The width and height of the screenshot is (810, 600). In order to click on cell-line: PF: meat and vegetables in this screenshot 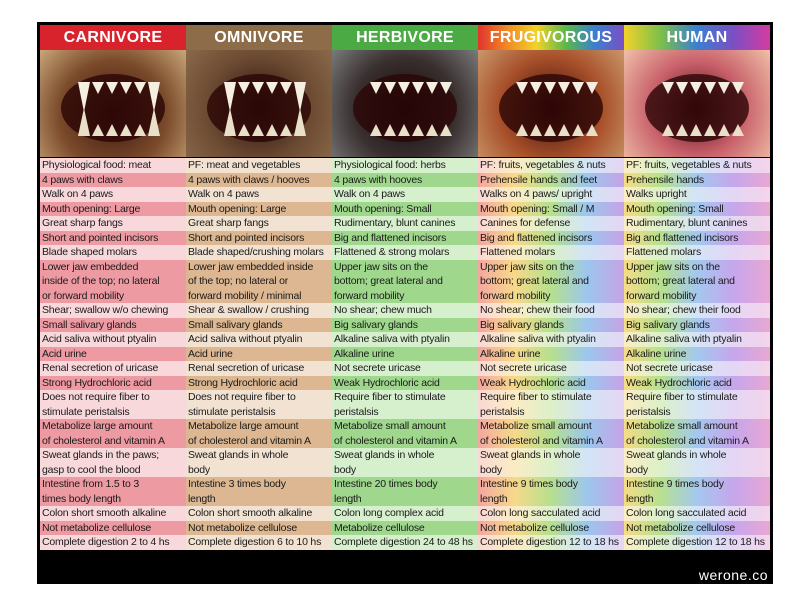, I will do `click(244, 165)`.